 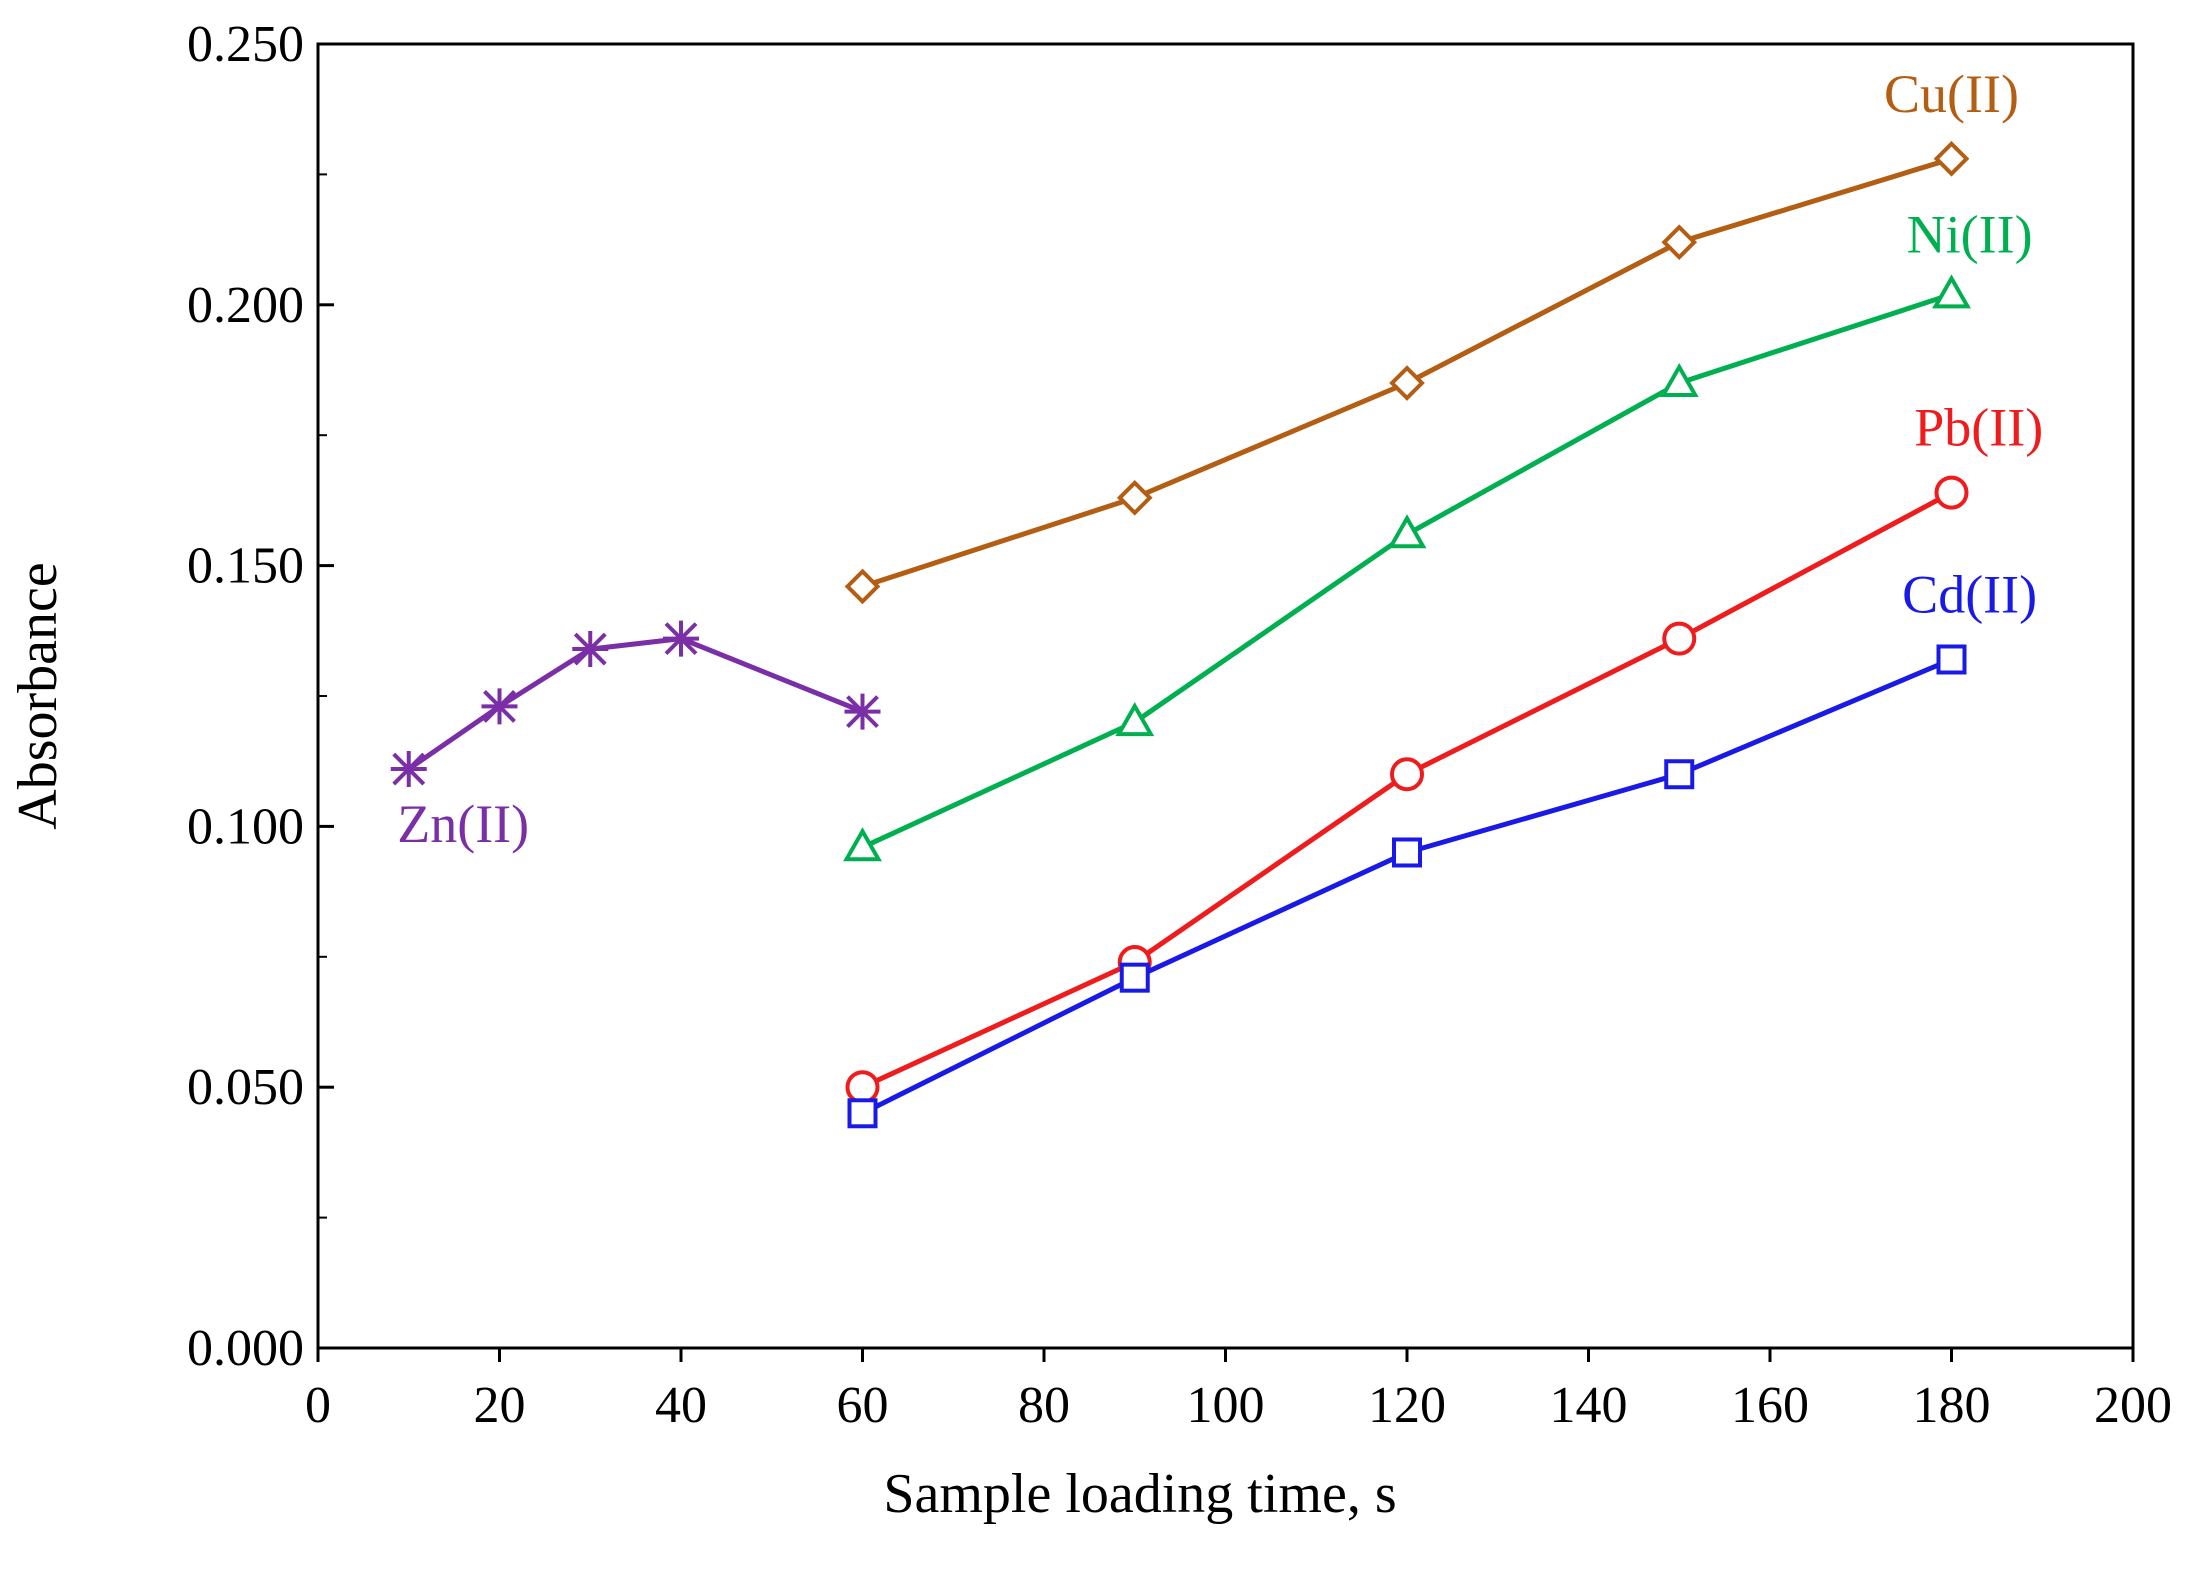 What do you see at coordinates (260, 696) in the screenshot?
I see `y-axis: 0.000 0.050 0.100 0.150 0.200 0.250` at bounding box center [260, 696].